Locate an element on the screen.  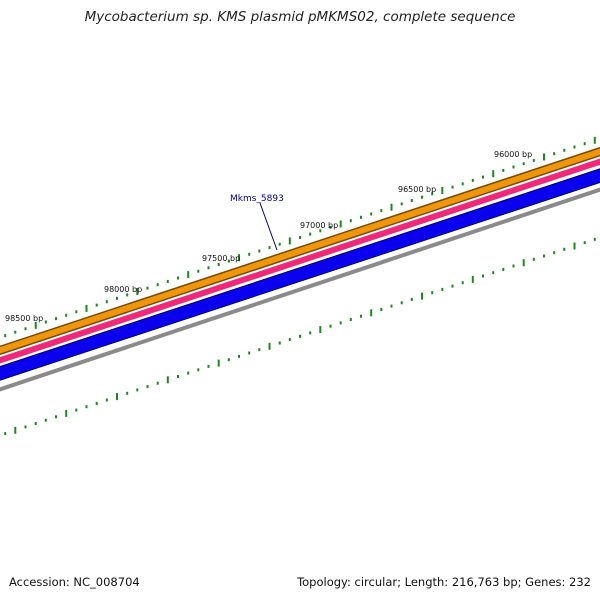
gene-callout-line is located at coordinates (268, 226).